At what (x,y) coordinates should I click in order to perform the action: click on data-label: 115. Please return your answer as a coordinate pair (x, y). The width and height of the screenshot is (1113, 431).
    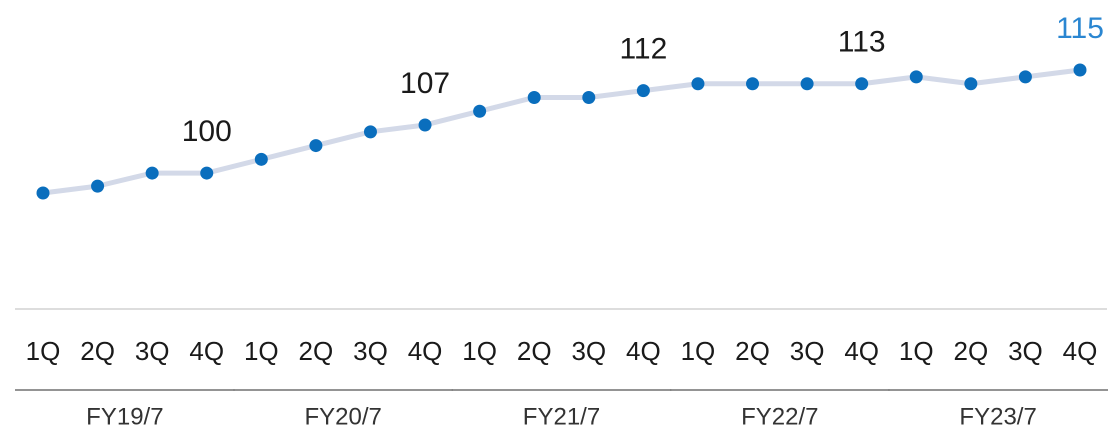
    Looking at the image, I should click on (1080, 28).